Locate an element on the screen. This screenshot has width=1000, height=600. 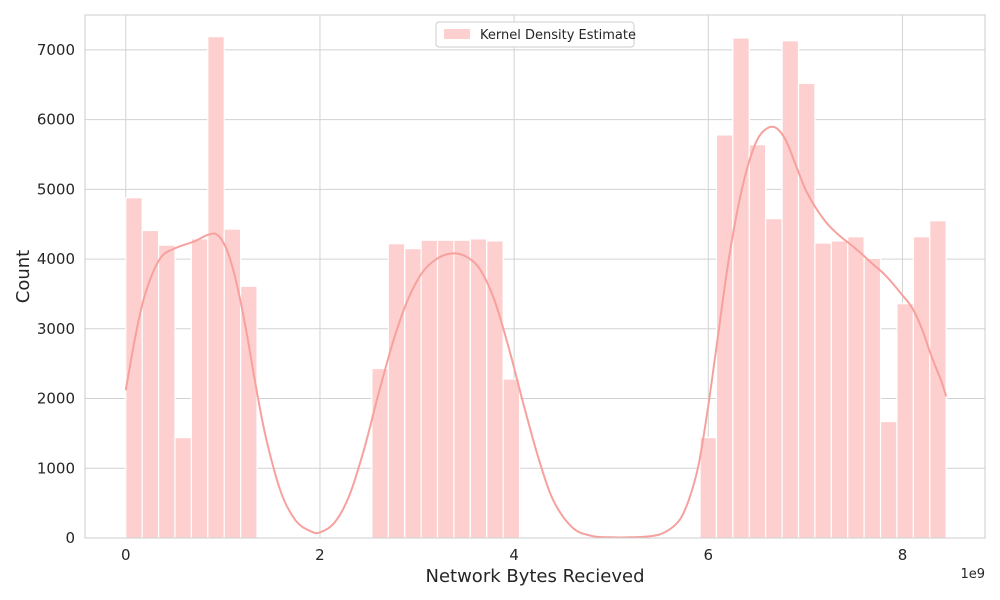
y-tick-label: 1000 is located at coordinates (56, 468).